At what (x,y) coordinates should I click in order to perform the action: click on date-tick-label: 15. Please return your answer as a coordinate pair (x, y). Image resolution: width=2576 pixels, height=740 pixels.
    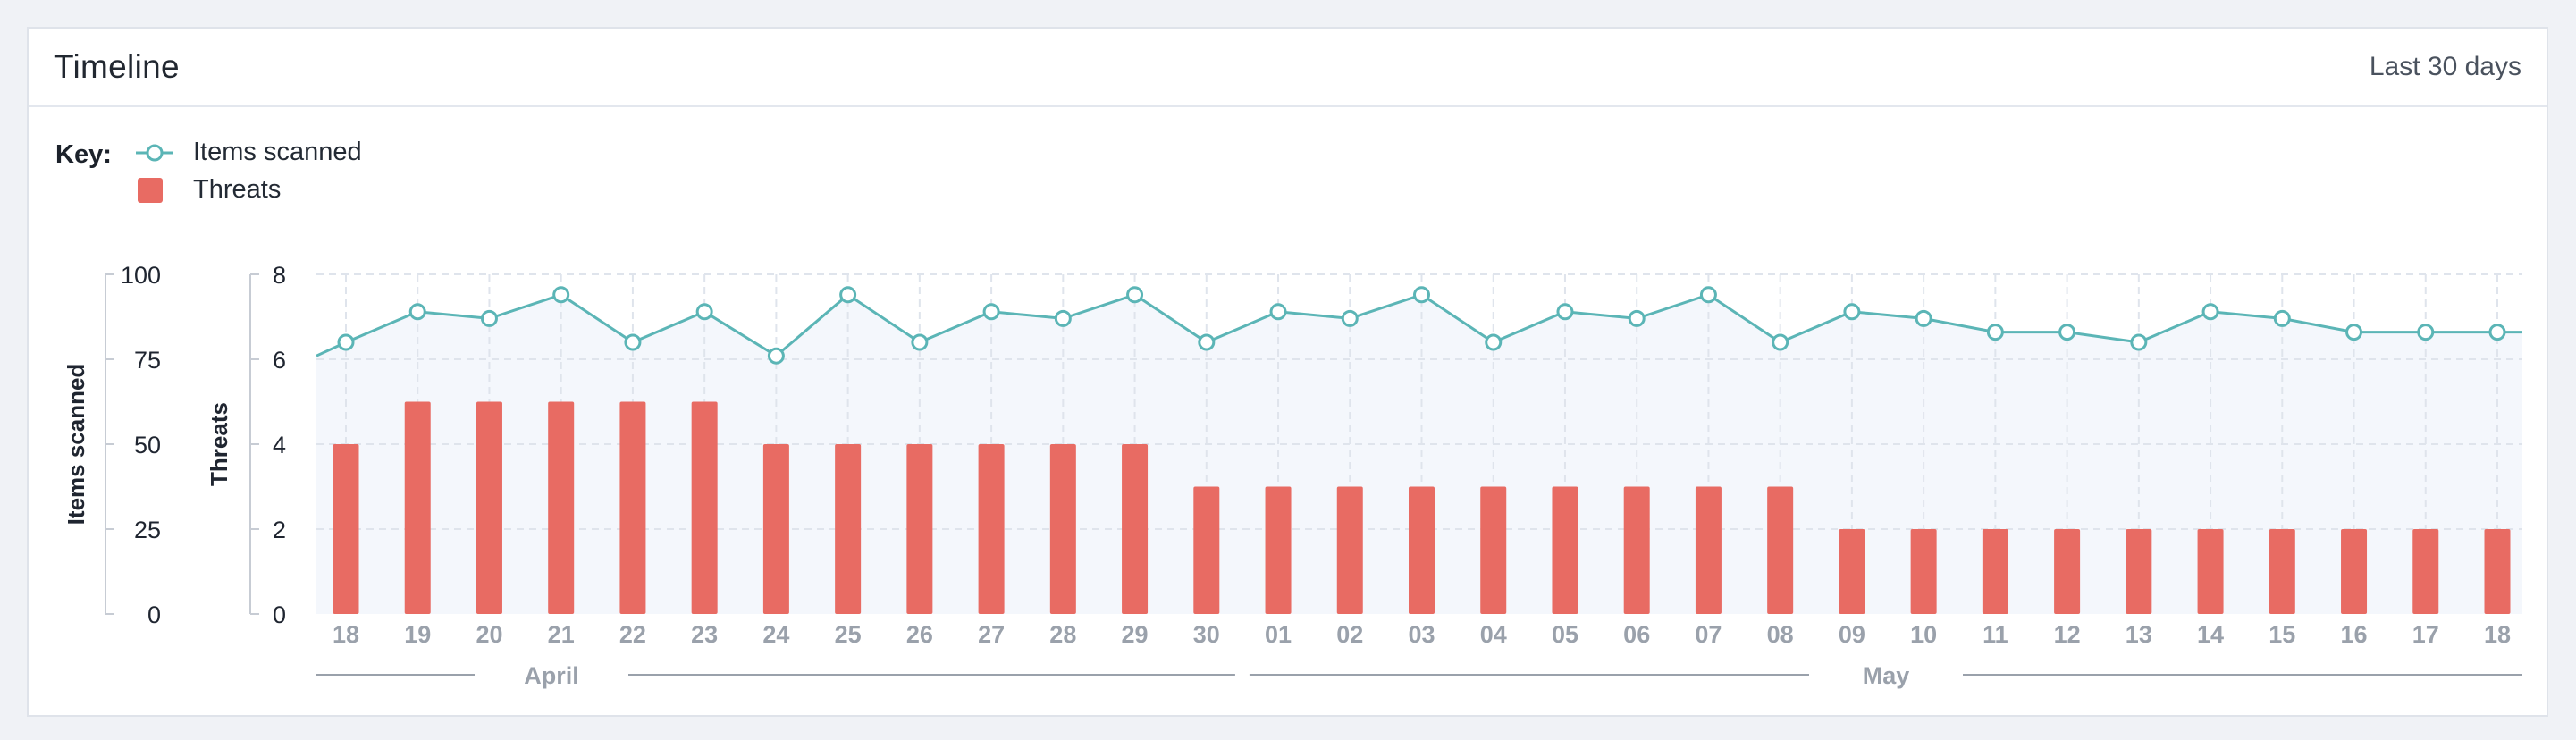
    Looking at the image, I should click on (2282, 634).